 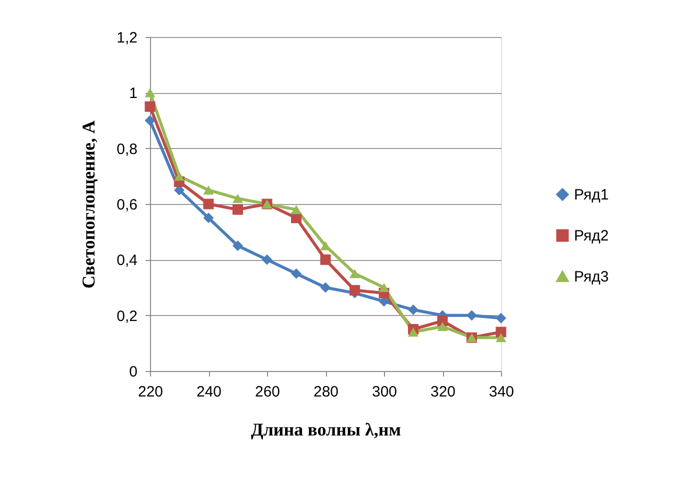 What do you see at coordinates (385, 392) in the screenshot?
I see `x-tick-label: 300` at bounding box center [385, 392].